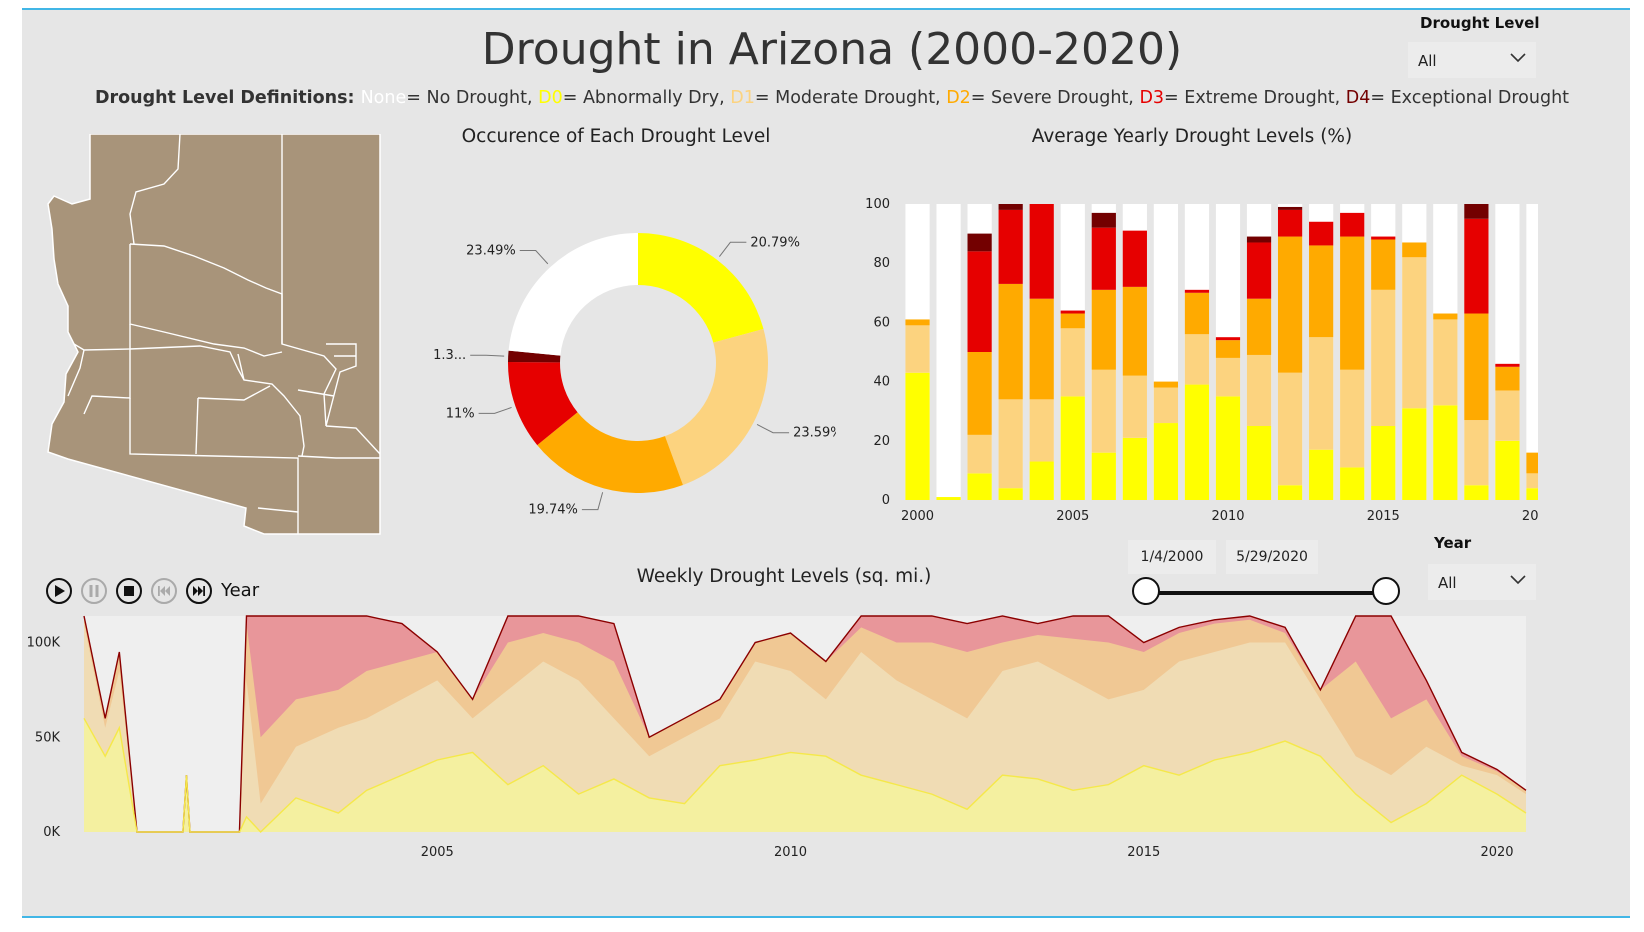 The height and width of the screenshot is (932, 1644). I want to click on next-icon, so click(199, 591).